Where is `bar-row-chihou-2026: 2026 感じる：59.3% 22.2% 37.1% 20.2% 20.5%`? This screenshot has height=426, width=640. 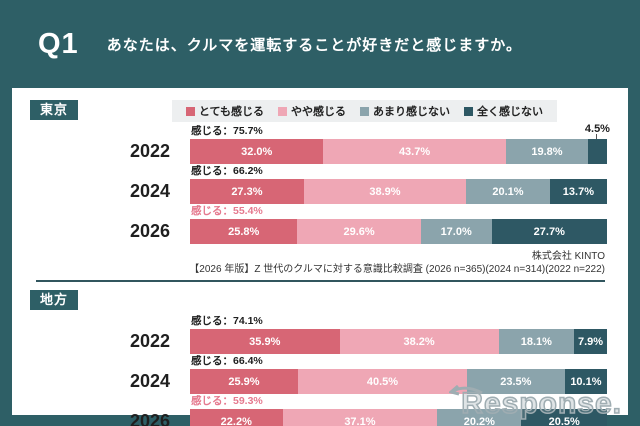
bar-row-chihou-2026: 2026 感じる：59.3% 22.2% 37.1% 20.2% 20.5% is located at coordinates (318, 410).